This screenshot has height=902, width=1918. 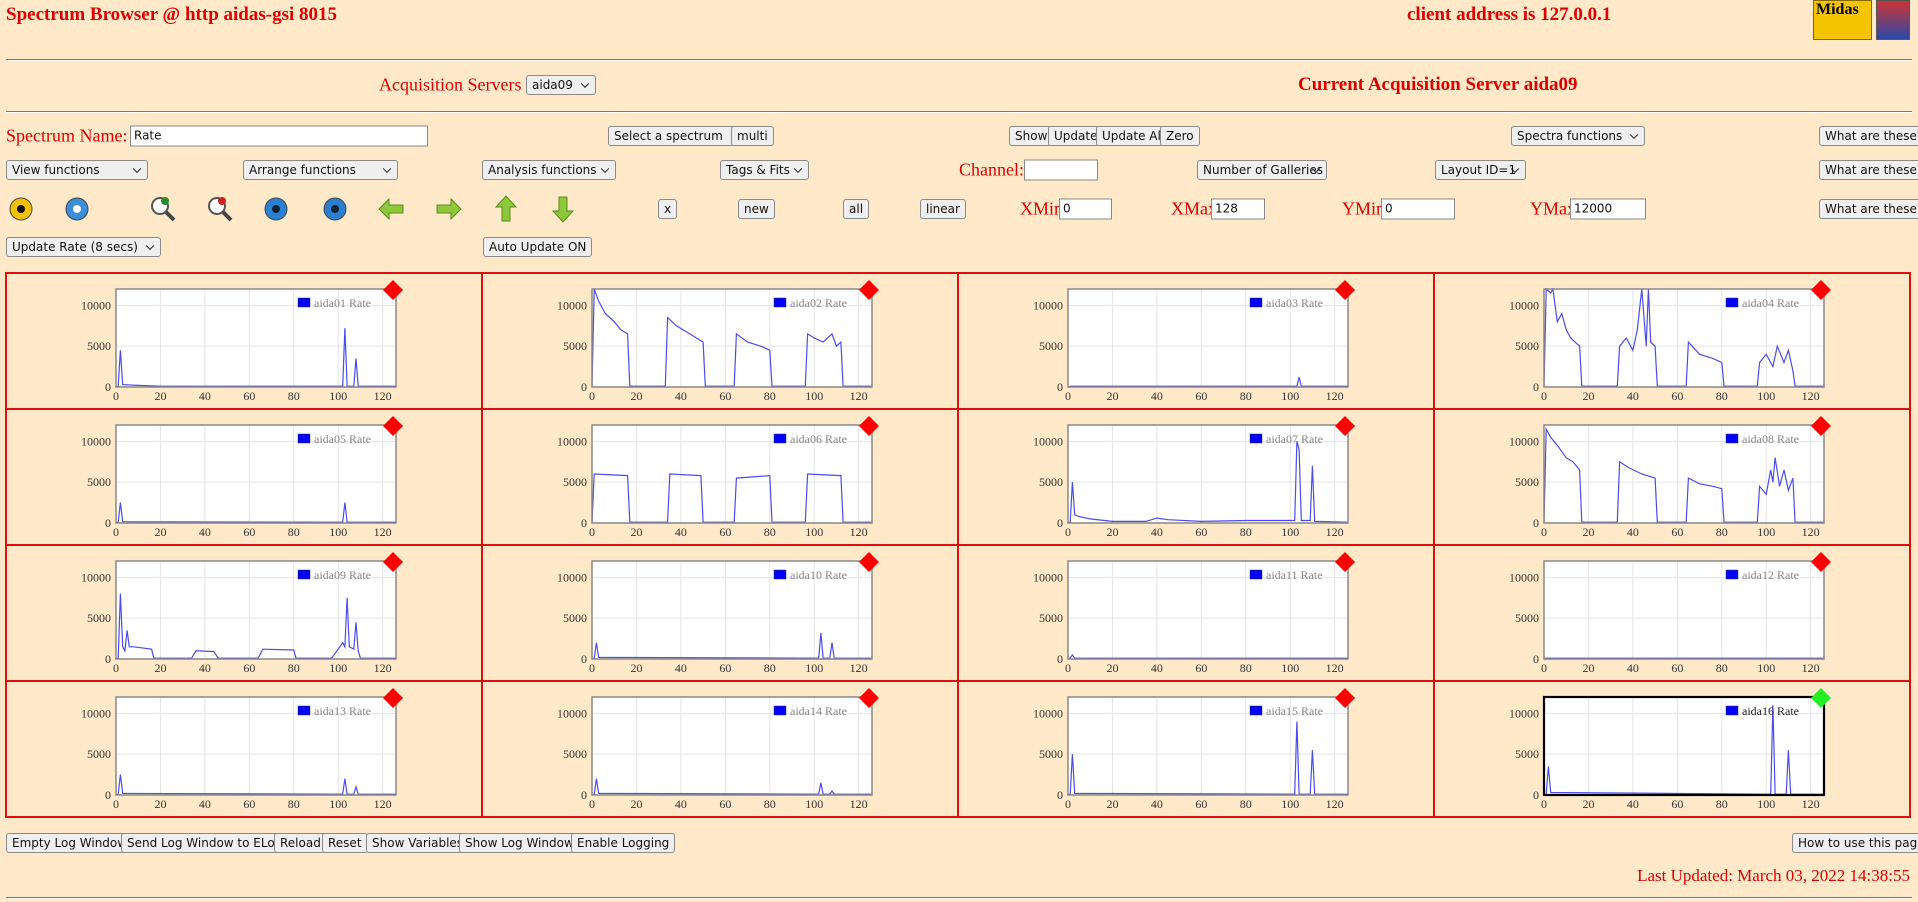 I want to click on field-input: 128, so click(x=1238, y=209).